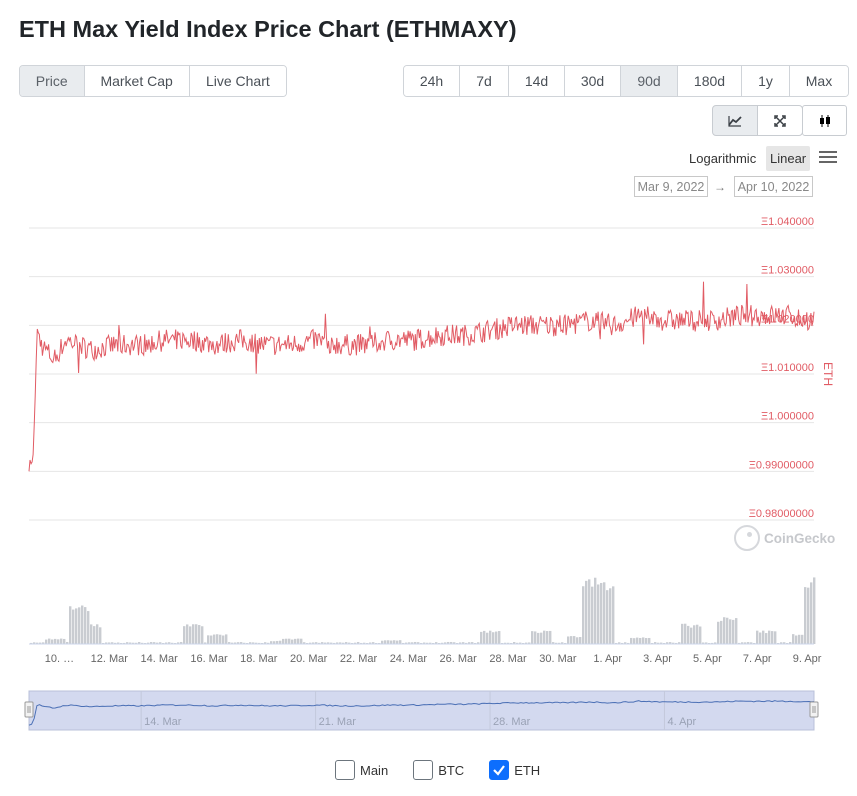 The width and height of the screenshot is (857, 796). Describe the element at coordinates (781, 465) in the screenshot. I see `y-tick-label: Ξ0.99000000` at that location.